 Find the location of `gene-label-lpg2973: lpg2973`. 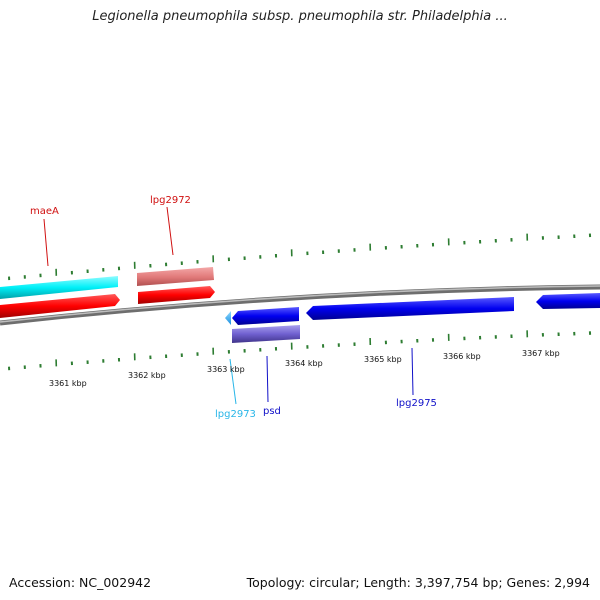

gene-label-lpg2973: lpg2973 is located at coordinates (235, 414).